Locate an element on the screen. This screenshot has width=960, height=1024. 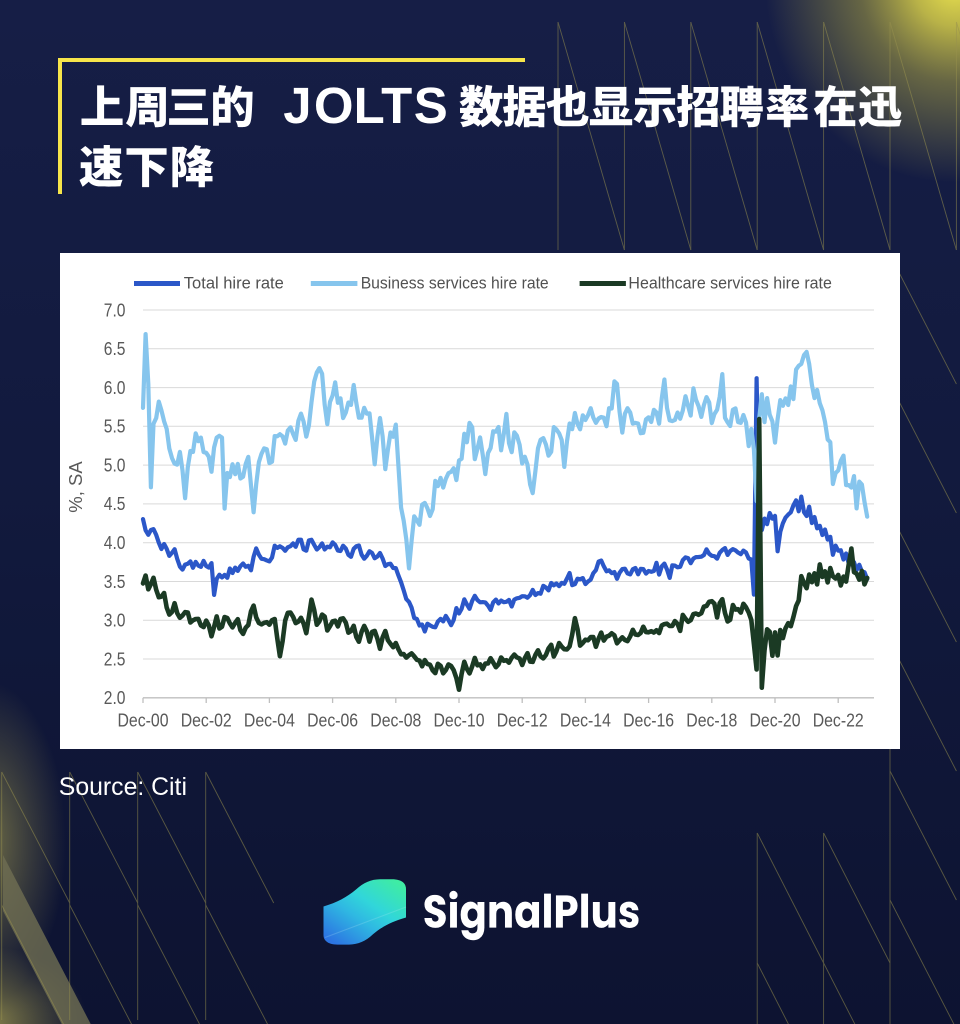
svg-text: Dec-14 is located at coordinates (585, 721).